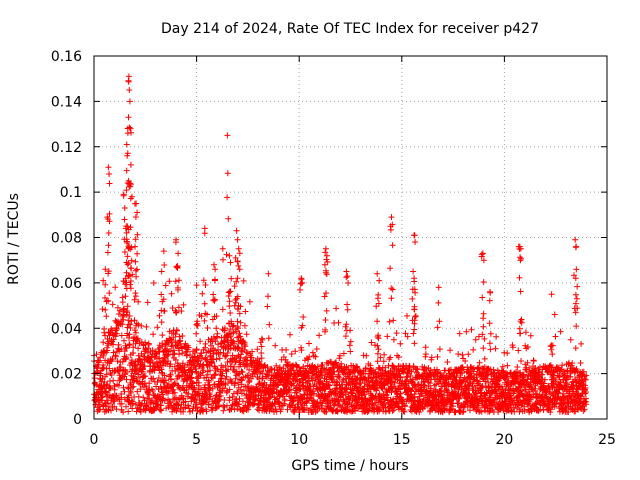  I want to click on x-axis-label: GPS time / hours, so click(349, 466).